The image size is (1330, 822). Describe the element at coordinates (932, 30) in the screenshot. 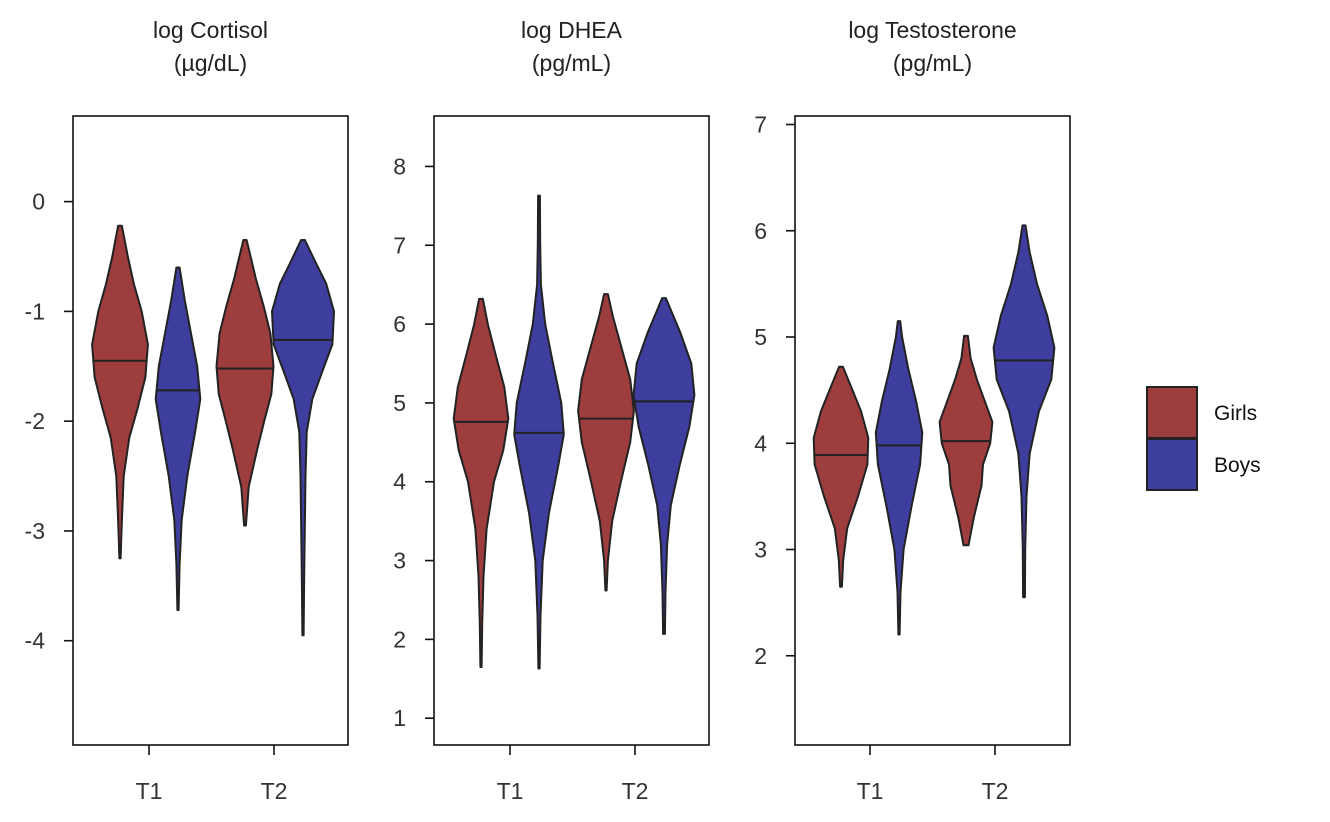

I see `panel-title-line1: log Testosterone` at that location.